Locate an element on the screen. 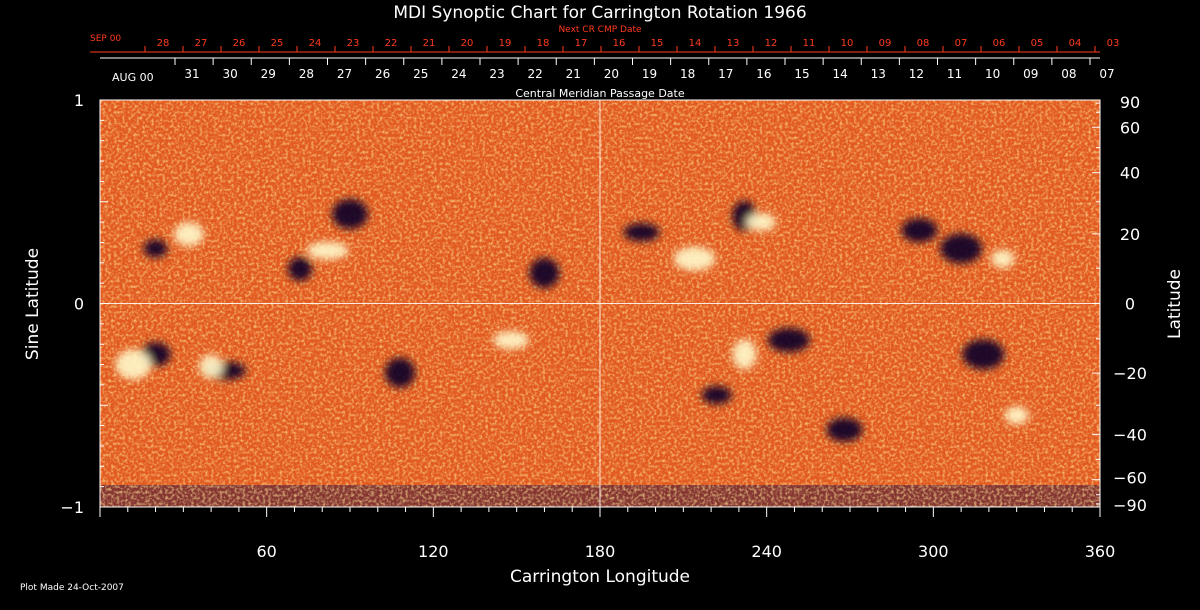 This screenshot has height=610, width=1200. white-axis-tick-label: 27 is located at coordinates (344, 74).